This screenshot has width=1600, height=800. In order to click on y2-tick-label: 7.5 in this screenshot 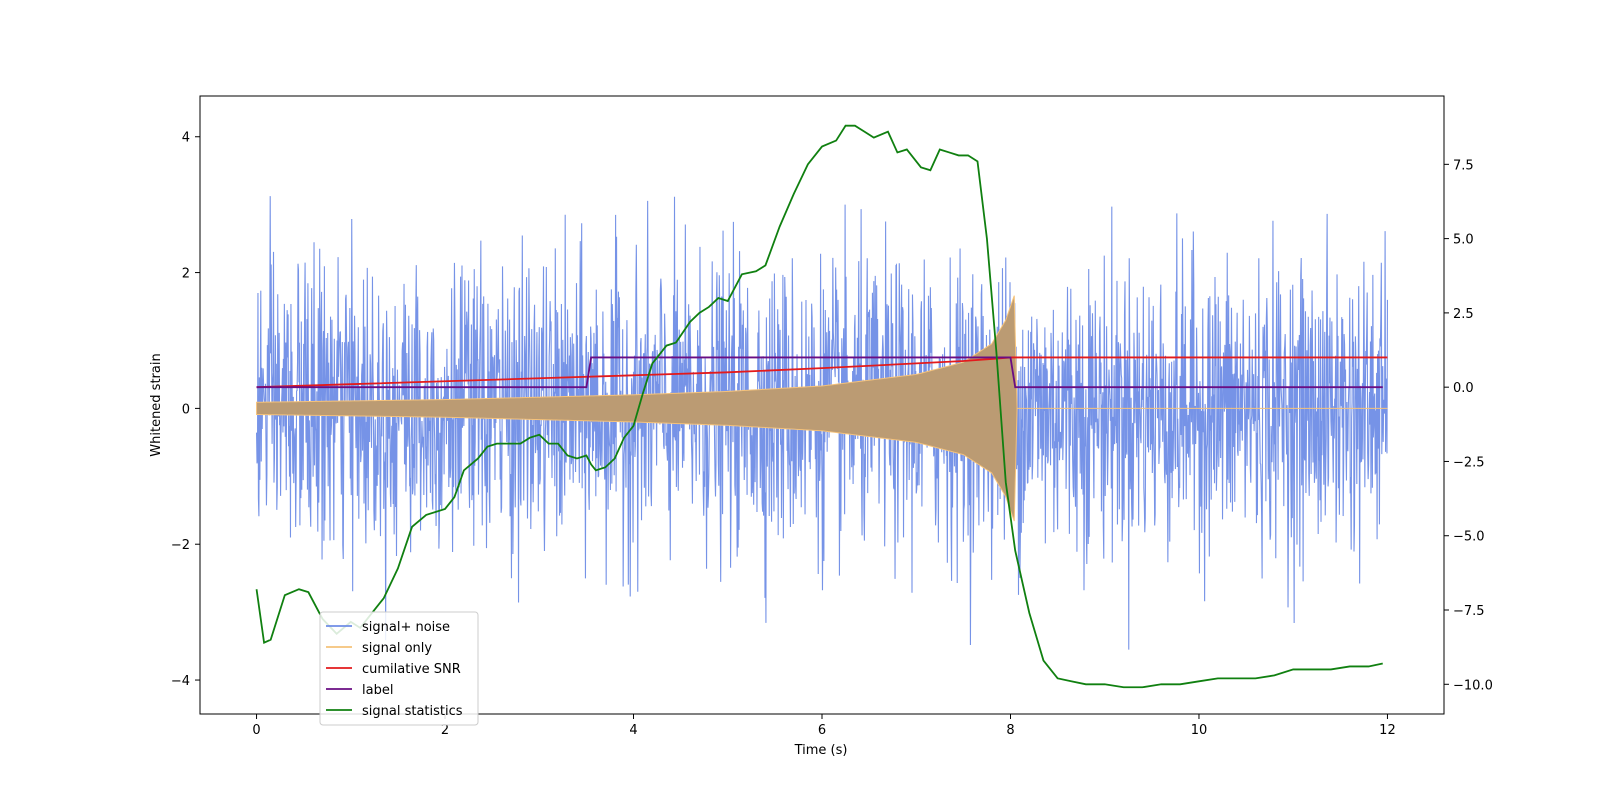, I will do `click(1463, 165)`.